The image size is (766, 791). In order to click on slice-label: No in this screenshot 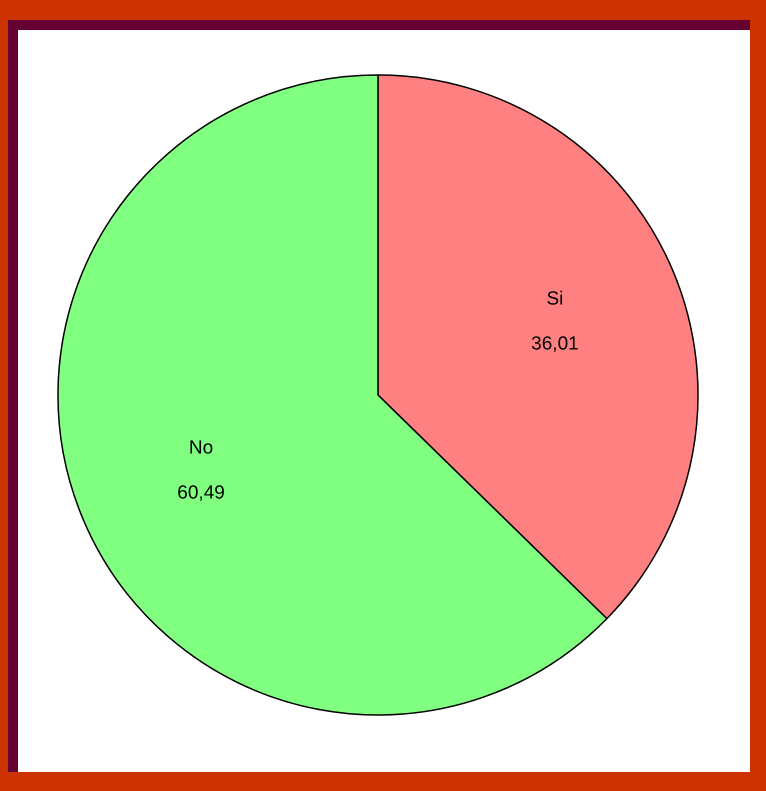, I will do `click(201, 448)`.